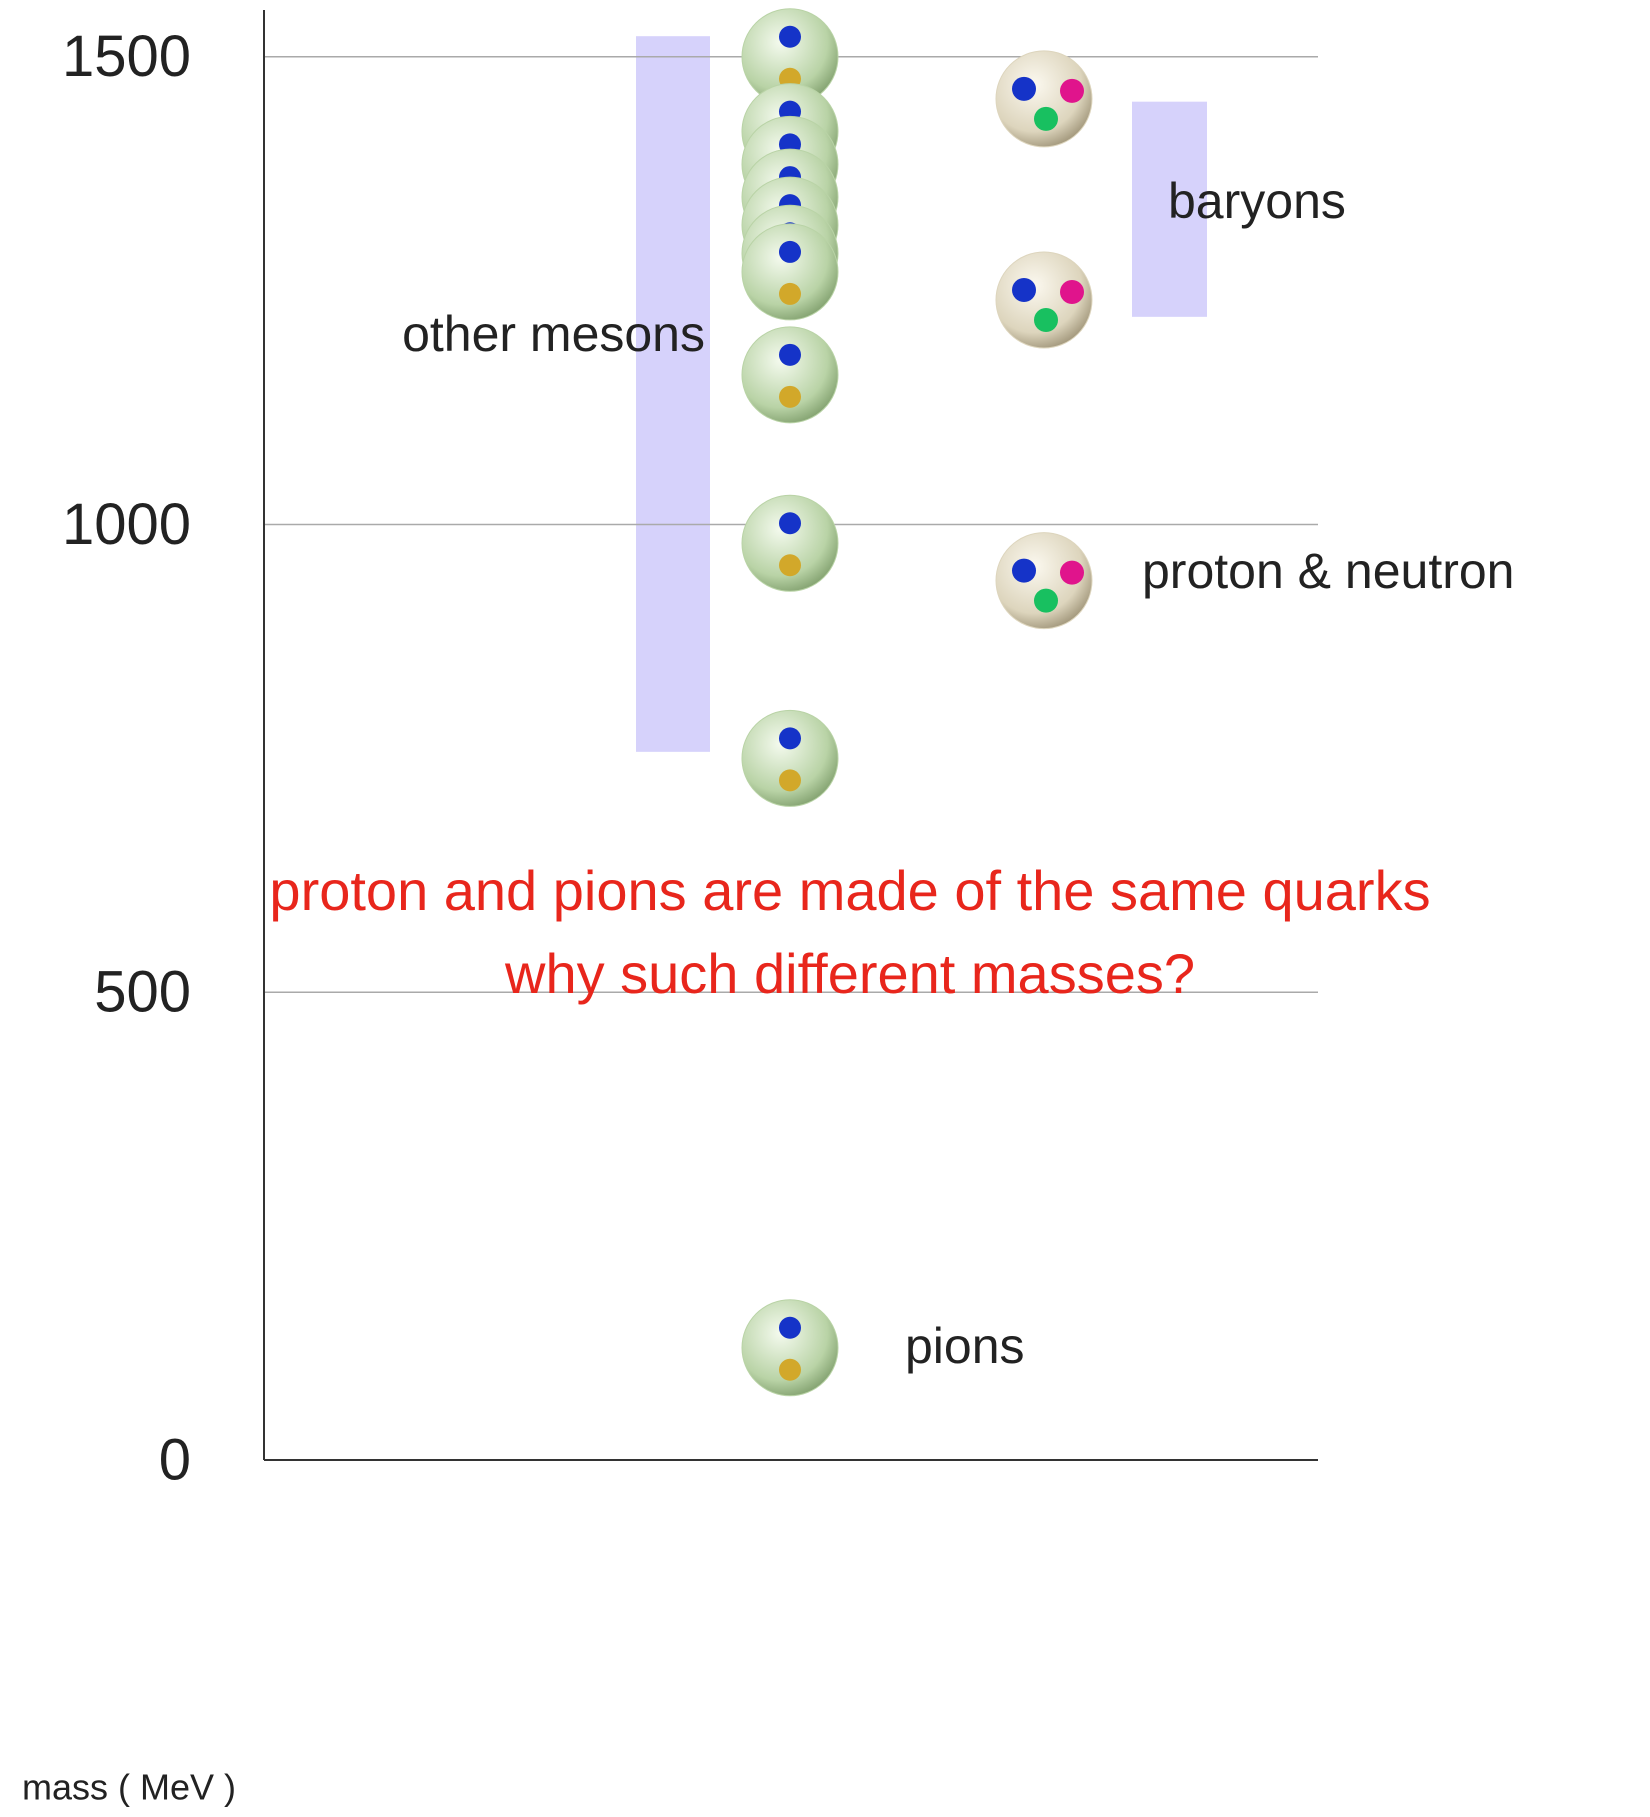 The width and height of the screenshot is (1650, 1817). What do you see at coordinates (142, 992) in the screenshot?
I see `y-tick-label: 500` at bounding box center [142, 992].